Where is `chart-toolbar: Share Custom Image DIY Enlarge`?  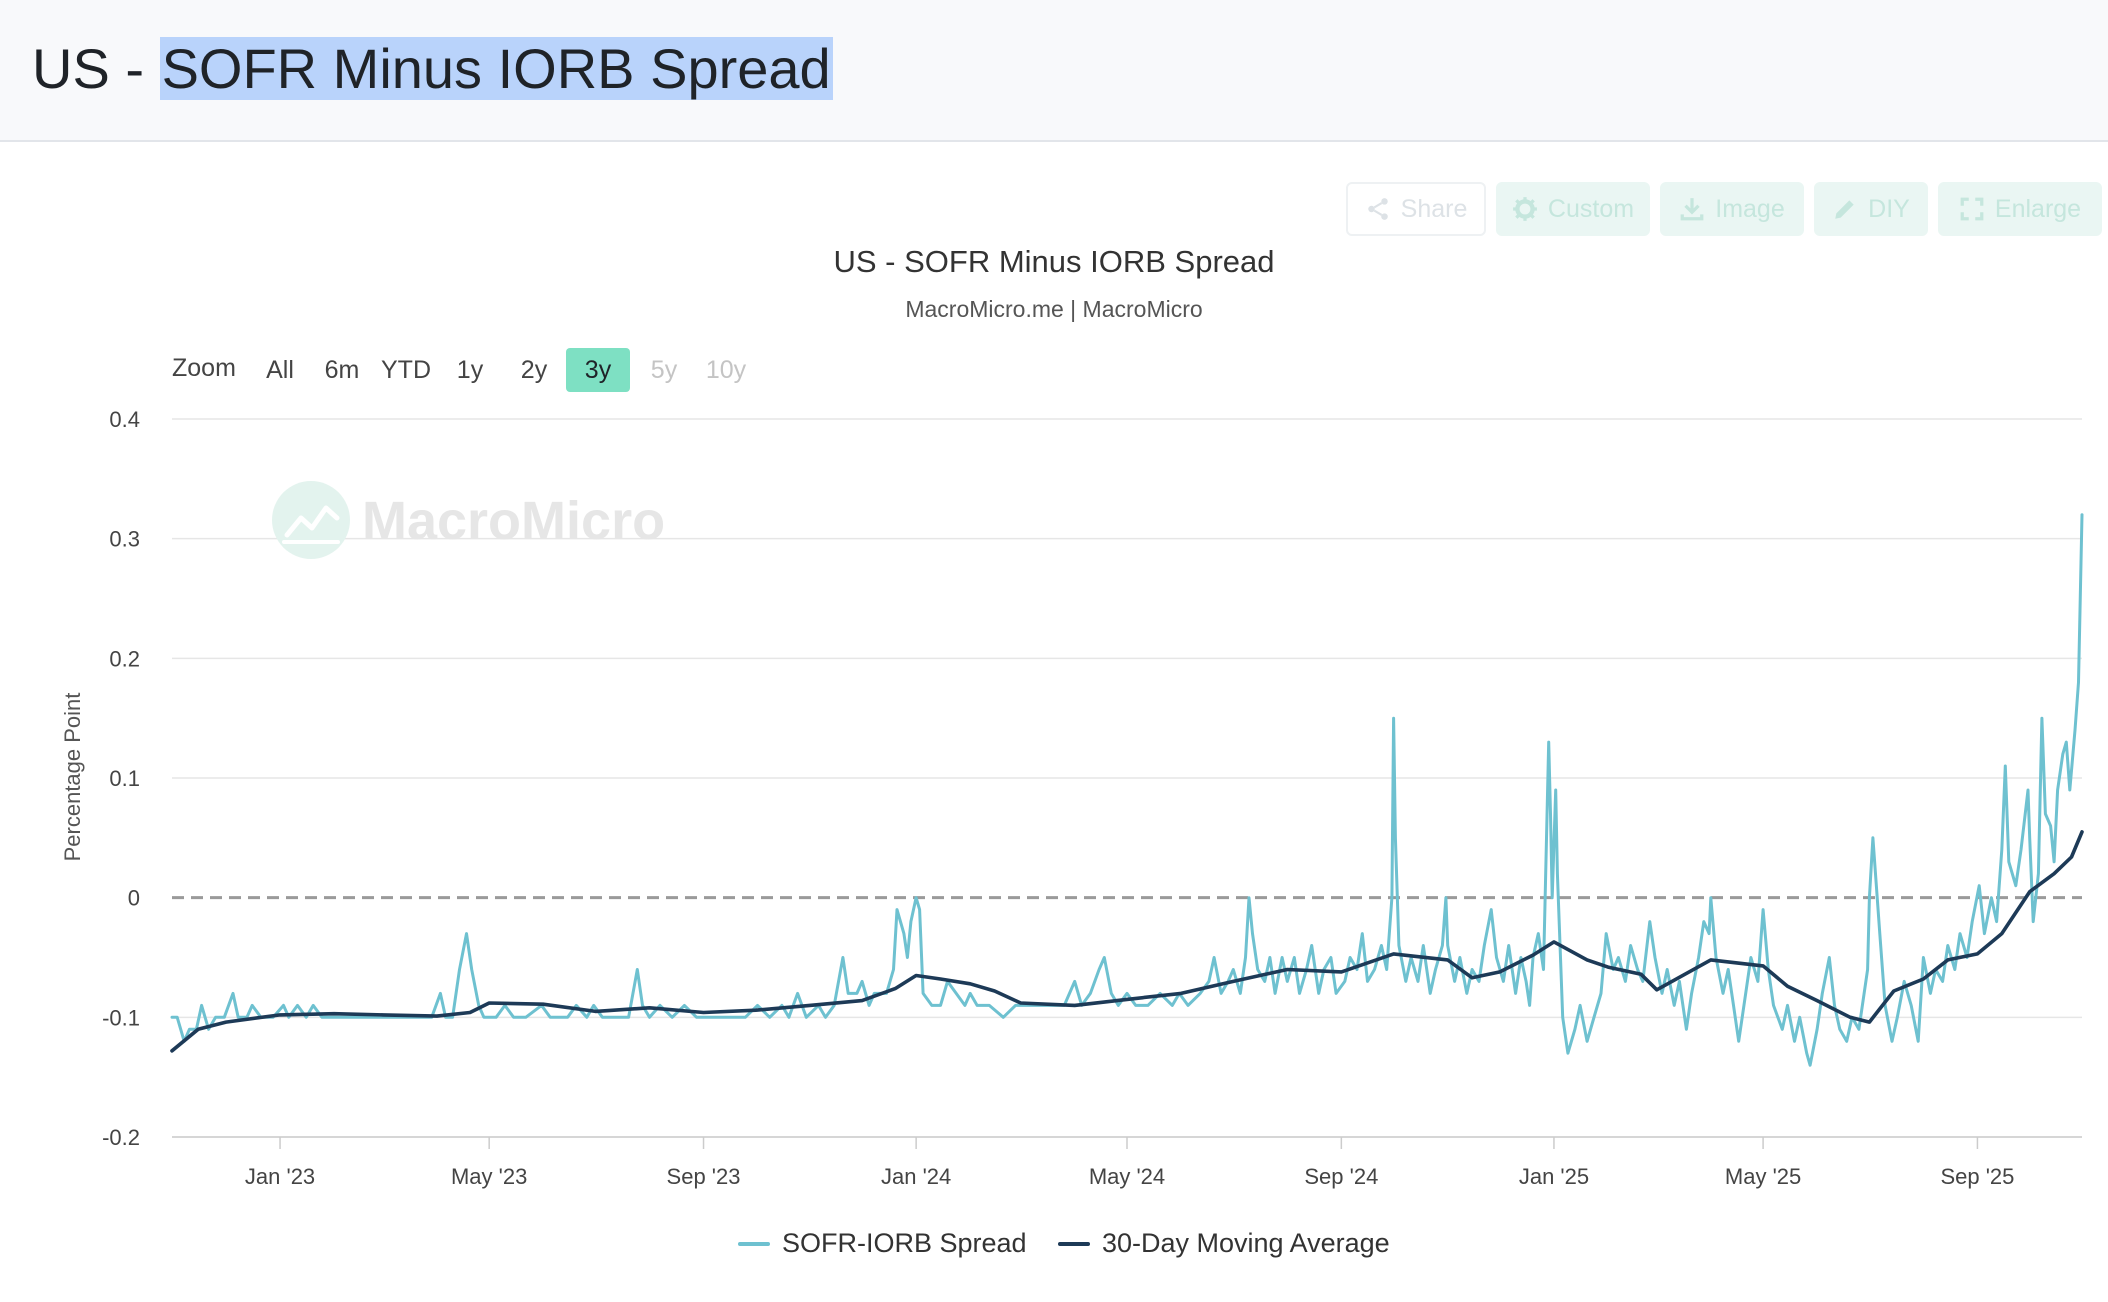
chart-toolbar: Share Custom Image DIY Enlarge is located at coordinates (1054, 210).